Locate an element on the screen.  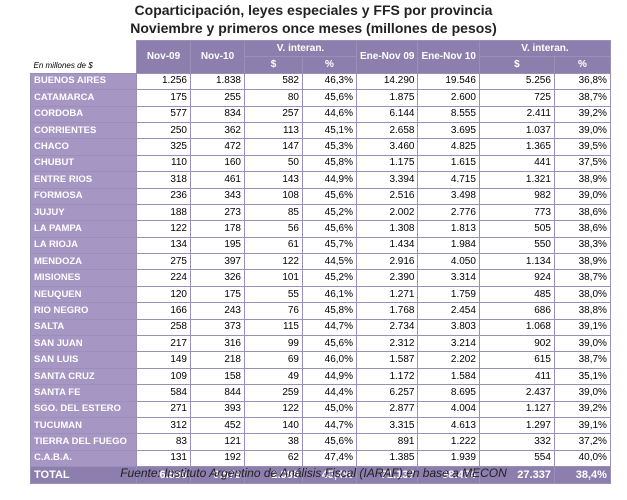
table-cell: 273 is located at coordinates (217, 212).